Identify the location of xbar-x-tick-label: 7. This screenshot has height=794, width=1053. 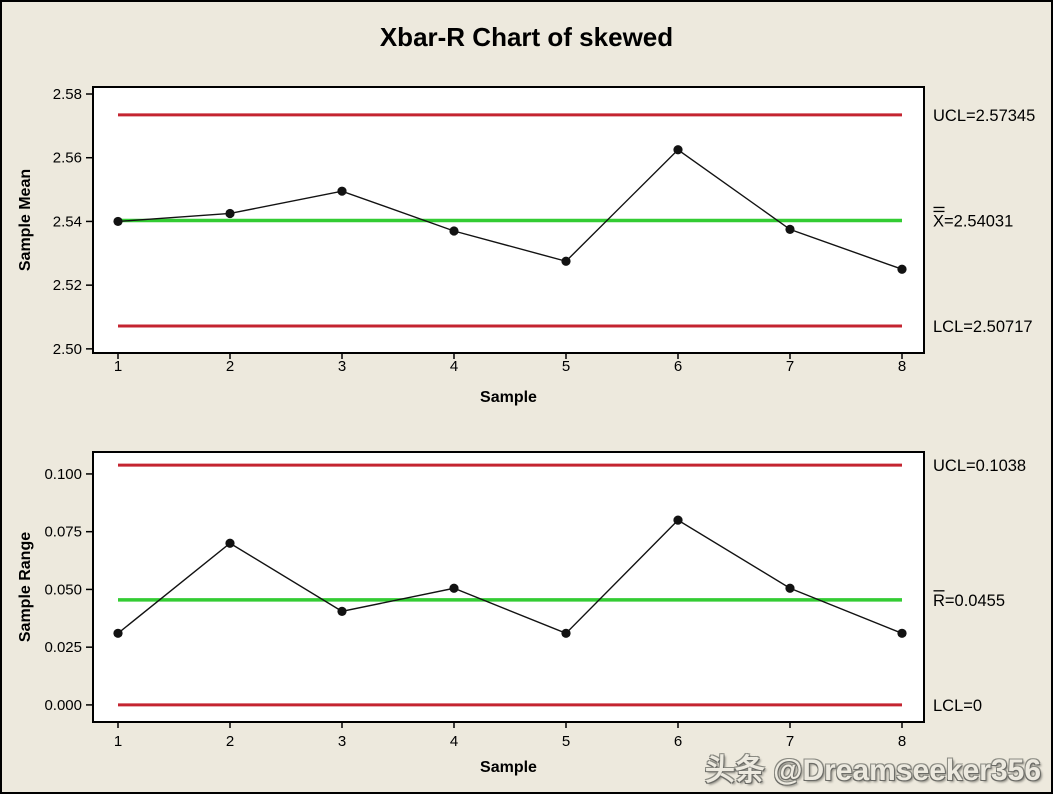
(790, 366).